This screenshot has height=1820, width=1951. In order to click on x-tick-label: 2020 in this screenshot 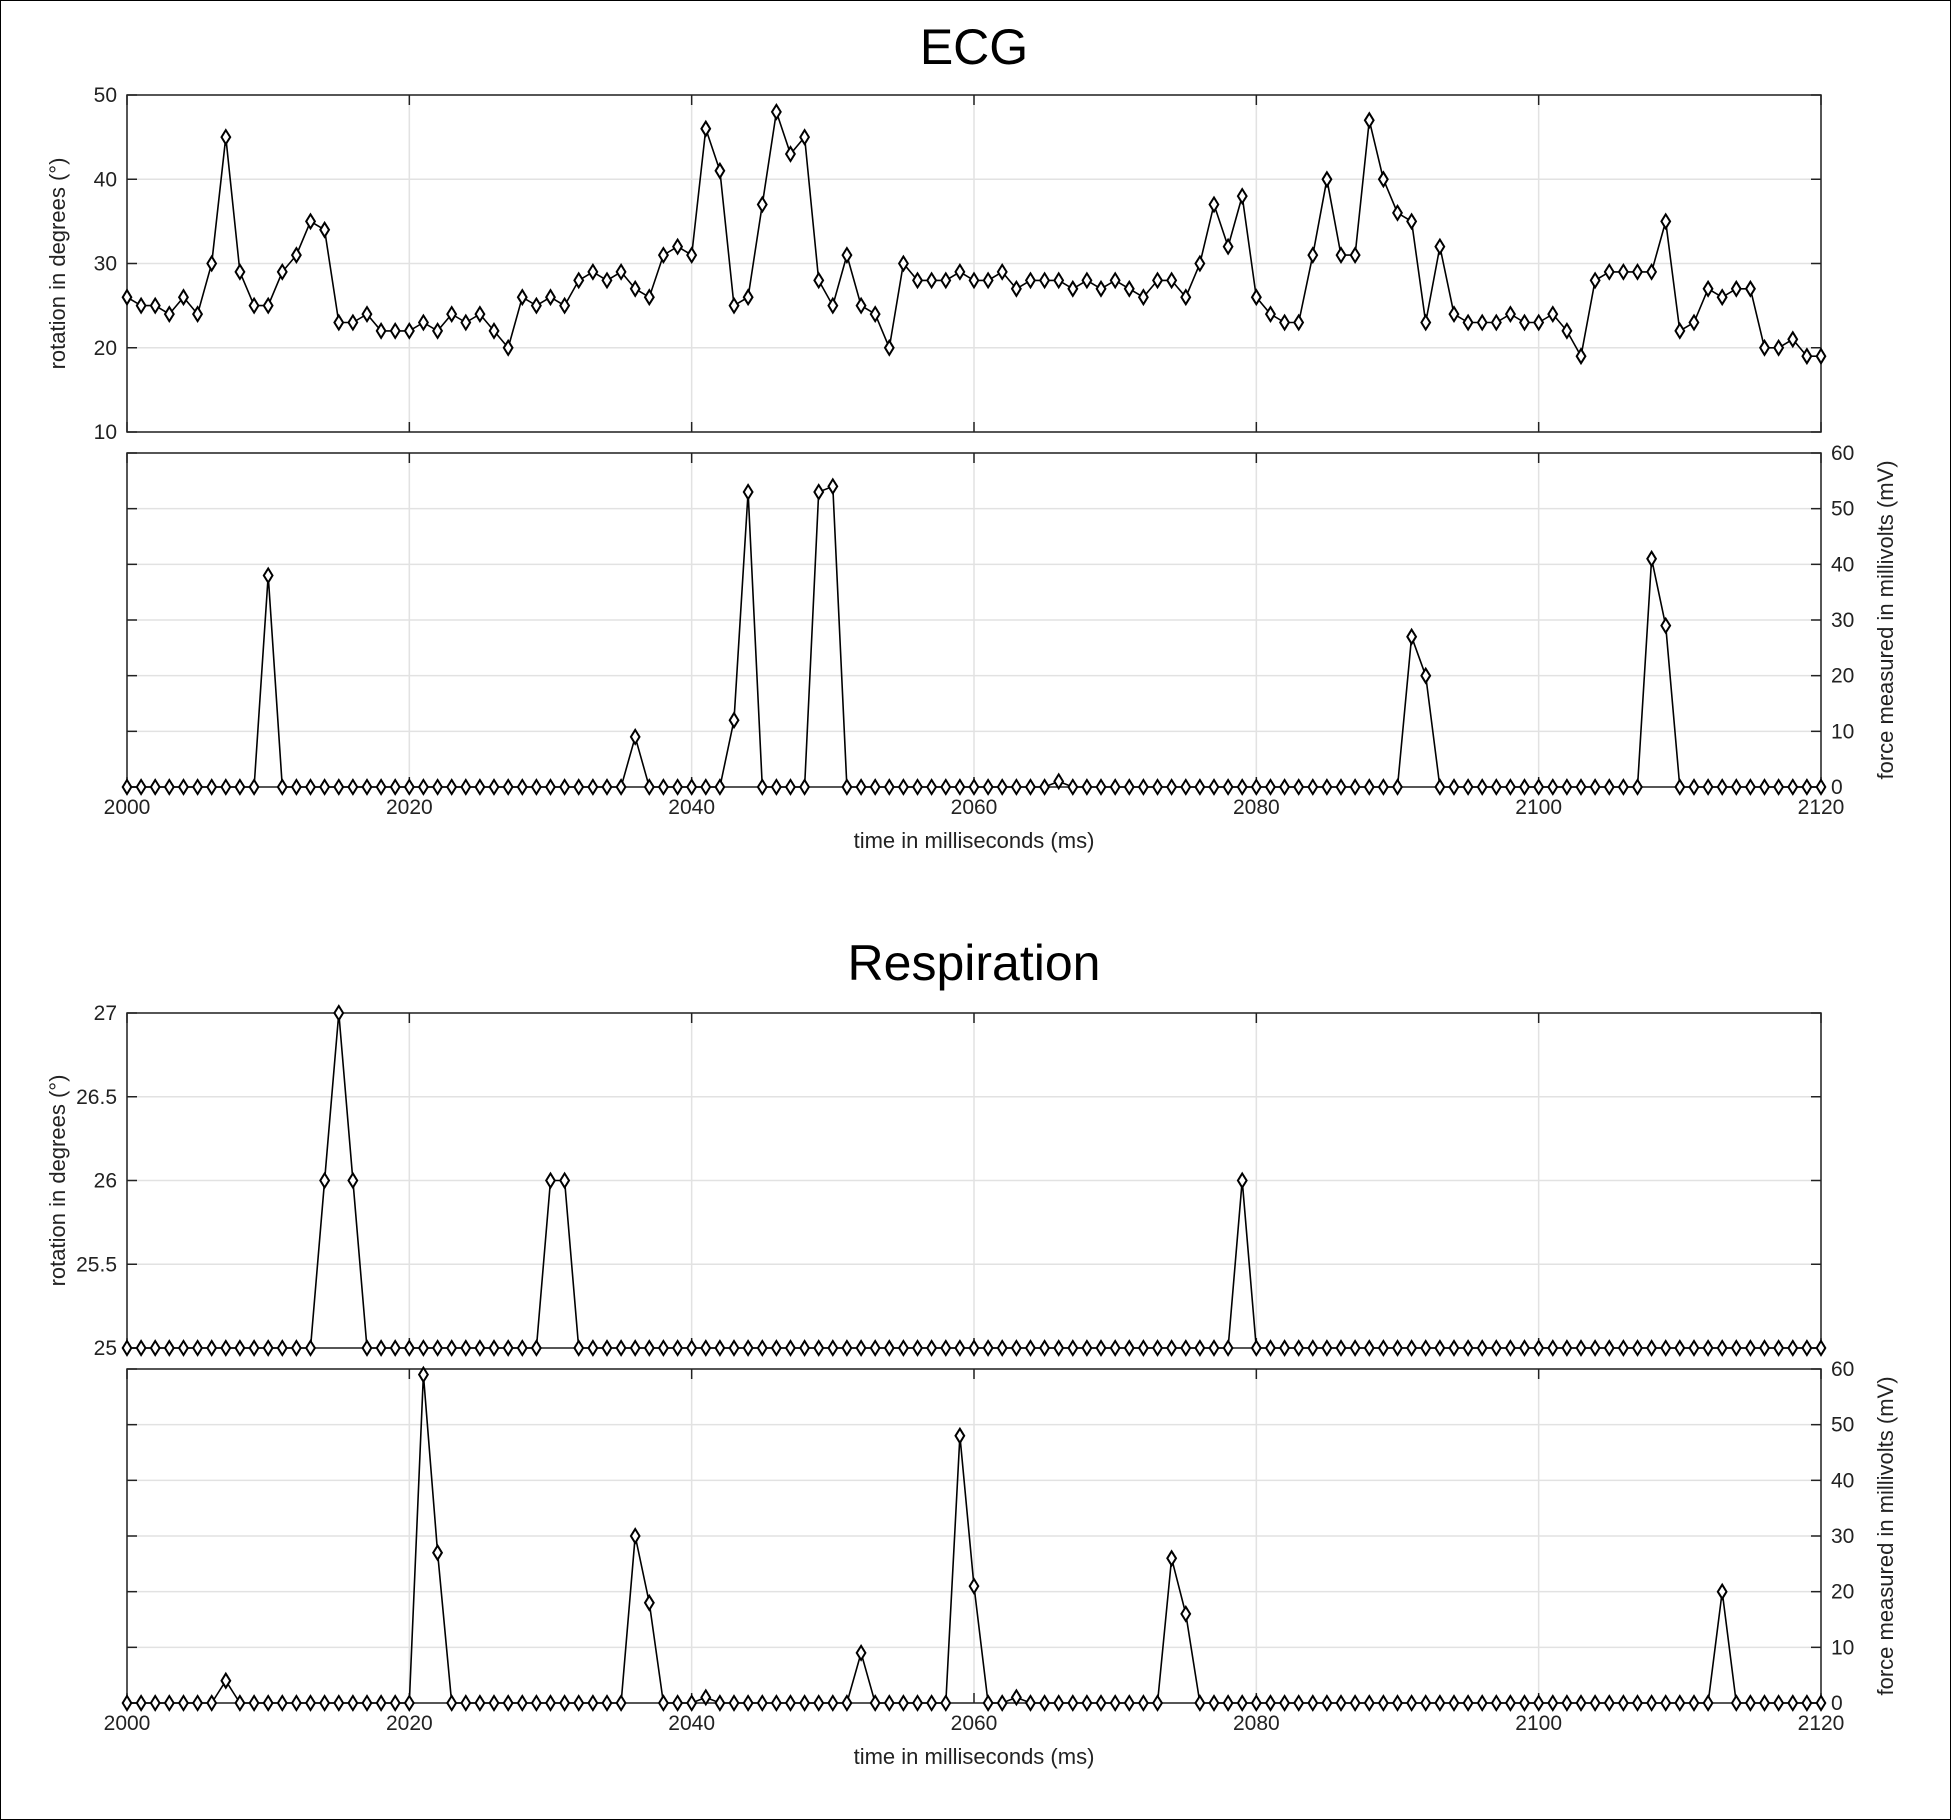, I will do `click(409, 807)`.